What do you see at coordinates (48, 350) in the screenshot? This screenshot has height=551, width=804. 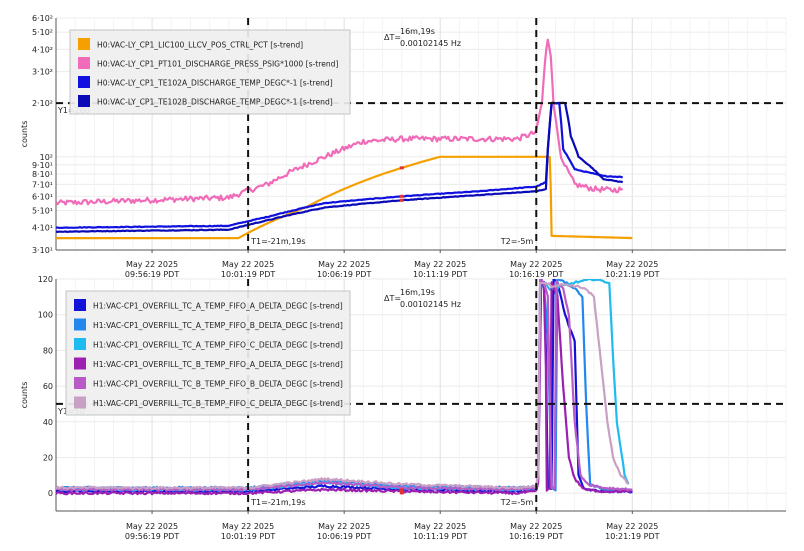 I see `y-tick-label: 80` at bounding box center [48, 350].